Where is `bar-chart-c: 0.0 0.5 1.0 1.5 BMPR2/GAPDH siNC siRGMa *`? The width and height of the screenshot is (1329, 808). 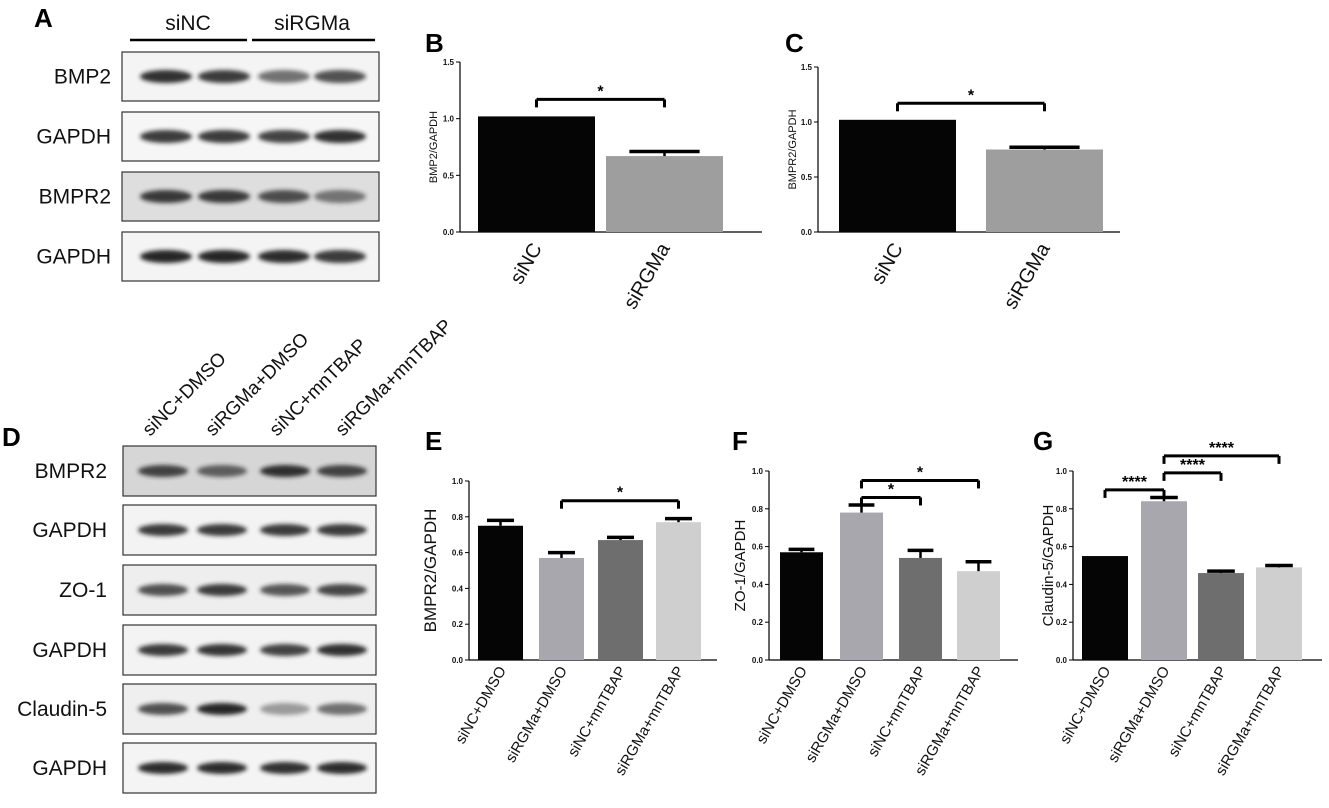
bar-chart-c: 0.0 0.5 1.0 1.5 BMPR2/GAPDH siNC siRGMa * is located at coordinates (953, 188).